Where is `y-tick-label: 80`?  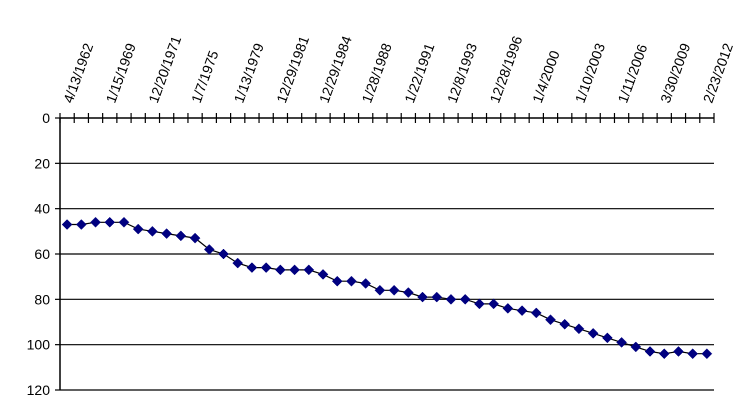 y-tick-label: 80 is located at coordinates (42, 299).